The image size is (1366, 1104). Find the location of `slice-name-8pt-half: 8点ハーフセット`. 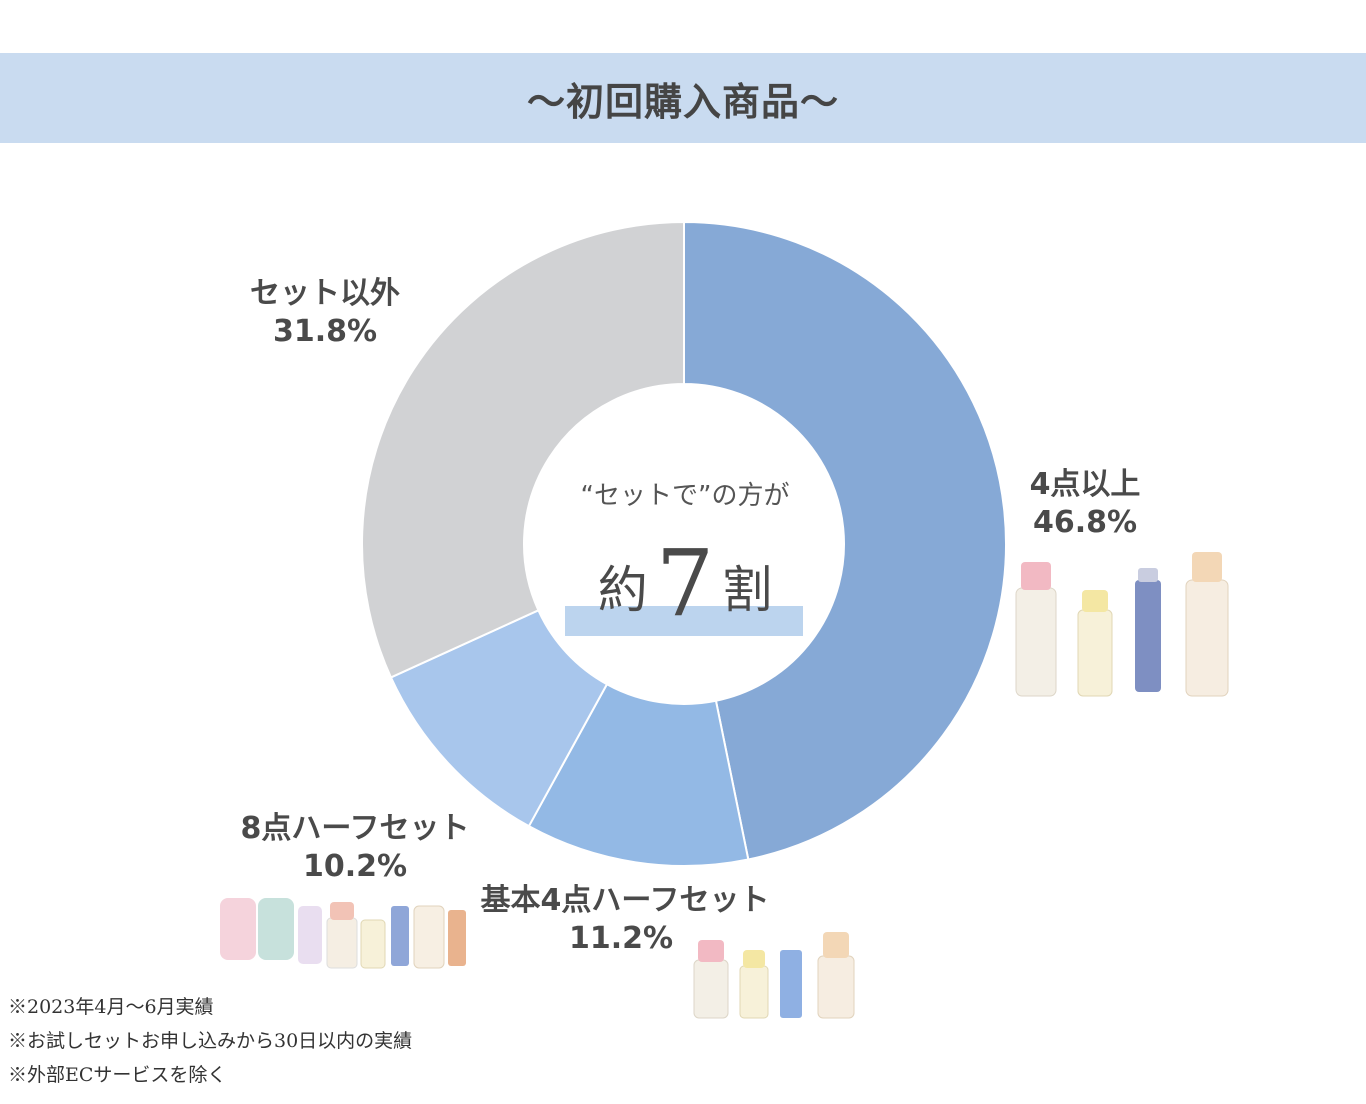

slice-name-8pt-half: 8点ハーフセット is located at coordinates (355, 828).